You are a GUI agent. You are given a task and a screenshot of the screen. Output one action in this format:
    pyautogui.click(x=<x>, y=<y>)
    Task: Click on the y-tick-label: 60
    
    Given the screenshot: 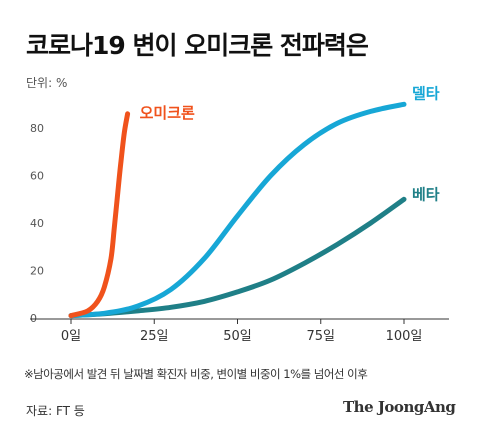 What is the action you would take?
    pyautogui.click(x=37, y=176)
    